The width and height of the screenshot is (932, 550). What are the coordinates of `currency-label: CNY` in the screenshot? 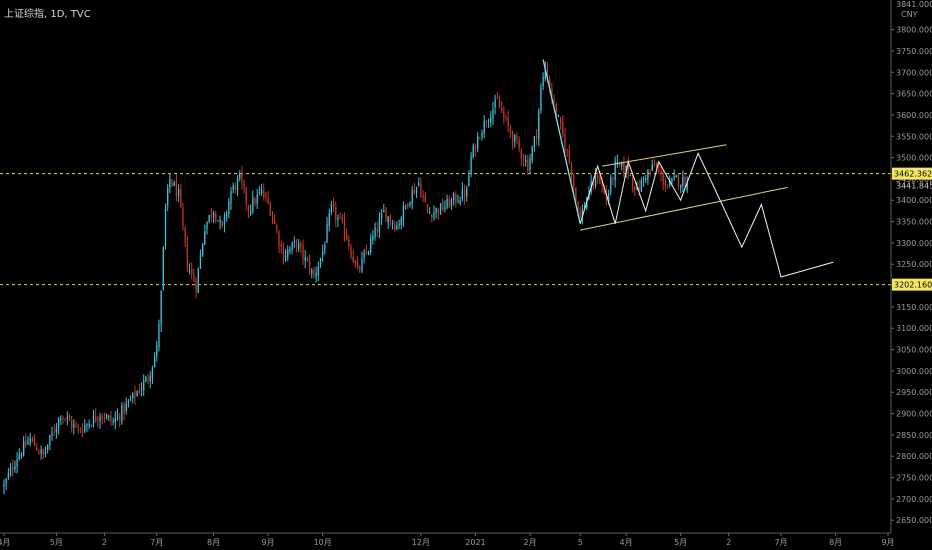 It's located at (909, 14).